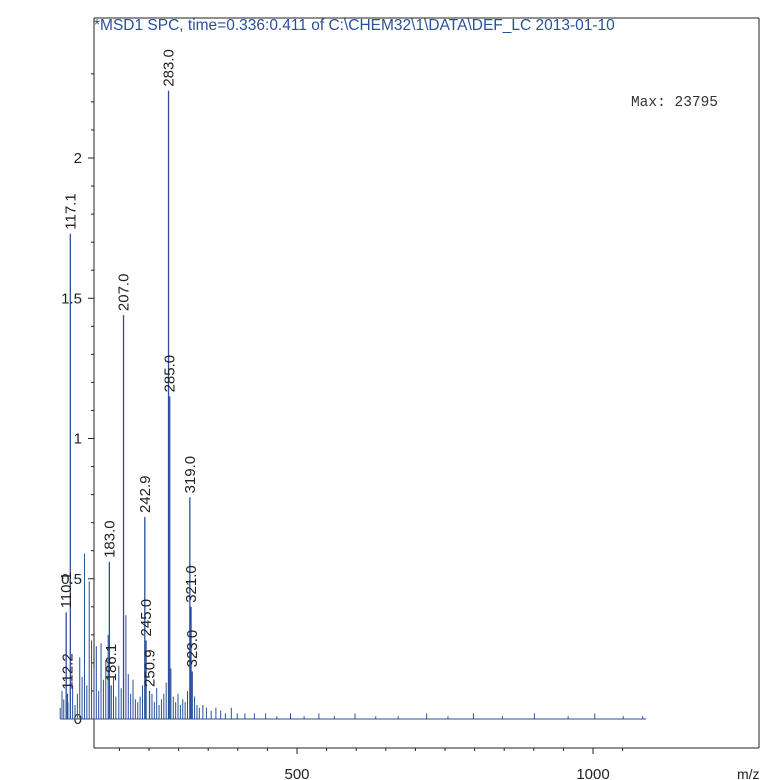 The width and height of the screenshot is (763, 780). What do you see at coordinates (146, 618) in the screenshot?
I see `peak-label-245.0: 245.0` at bounding box center [146, 618].